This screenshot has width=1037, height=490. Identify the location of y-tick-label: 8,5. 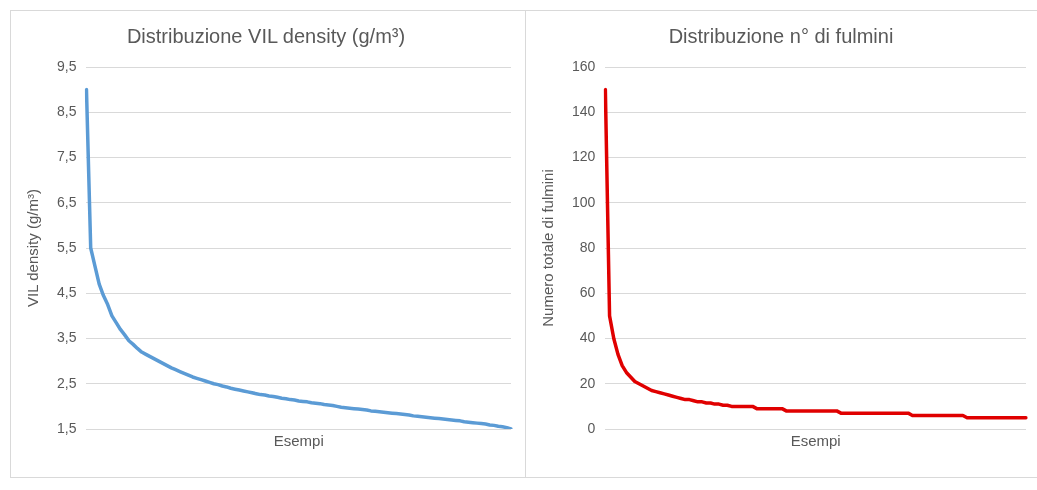
(66, 111).